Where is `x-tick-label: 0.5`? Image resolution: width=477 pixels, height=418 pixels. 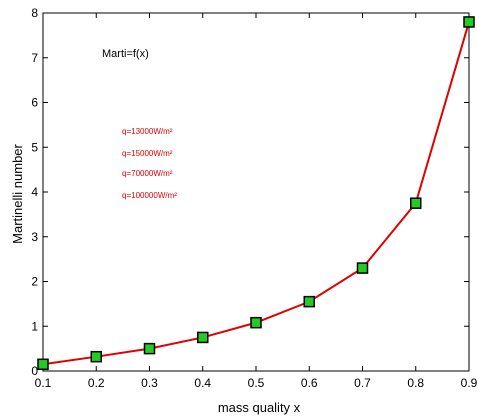
x-tick-label: 0.5 is located at coordinates (256, 383).